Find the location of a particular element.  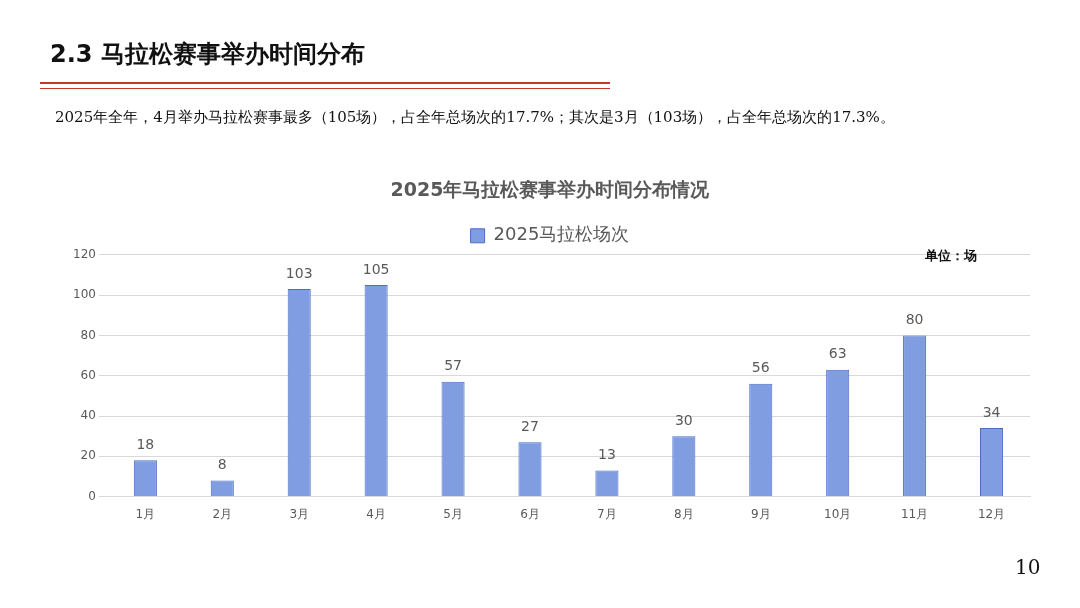

x-tick-label: 12月 is located at coordinates (991, 513).